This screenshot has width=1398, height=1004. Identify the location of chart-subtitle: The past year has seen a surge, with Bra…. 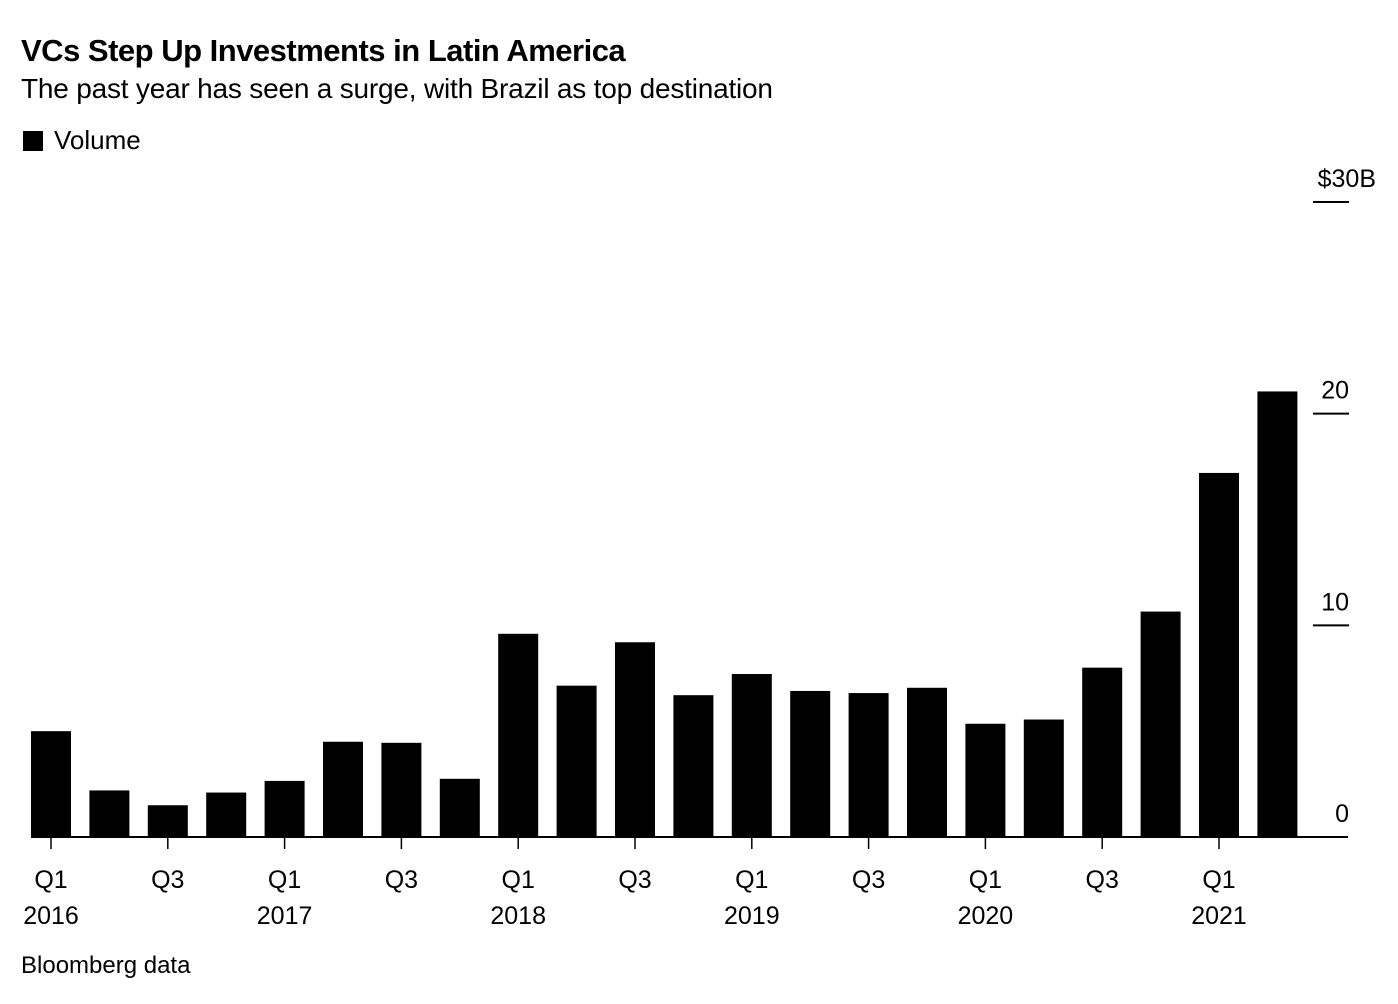
(397, 88).